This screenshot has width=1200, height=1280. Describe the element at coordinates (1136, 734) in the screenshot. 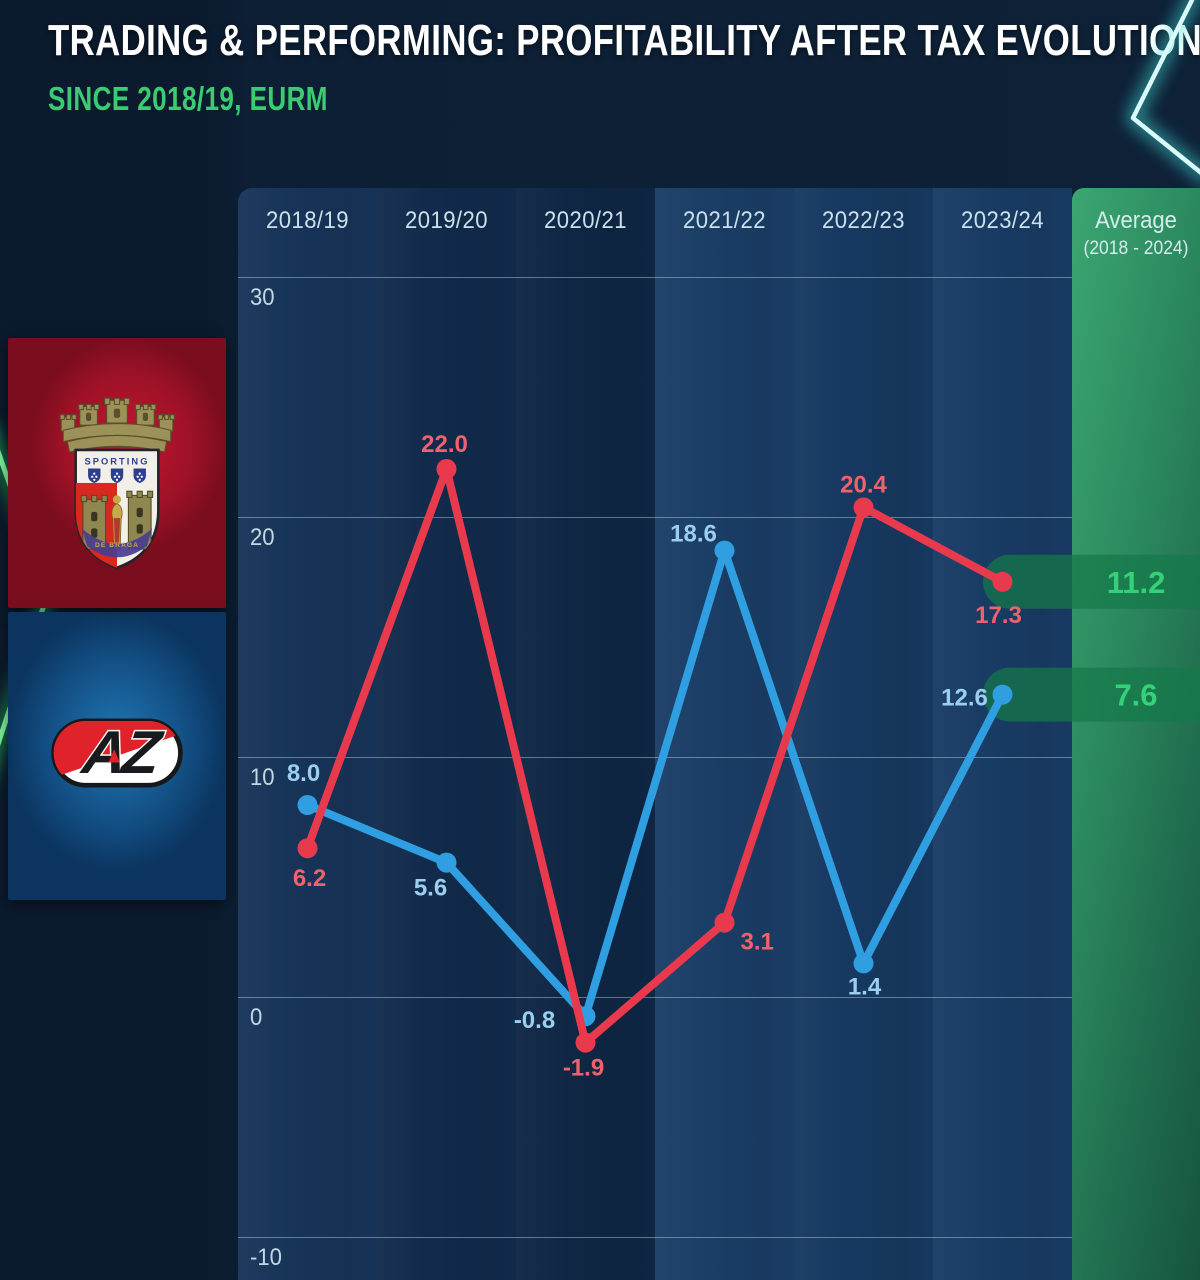

I see `average-column: Average (2018 - 2024)` at that location.